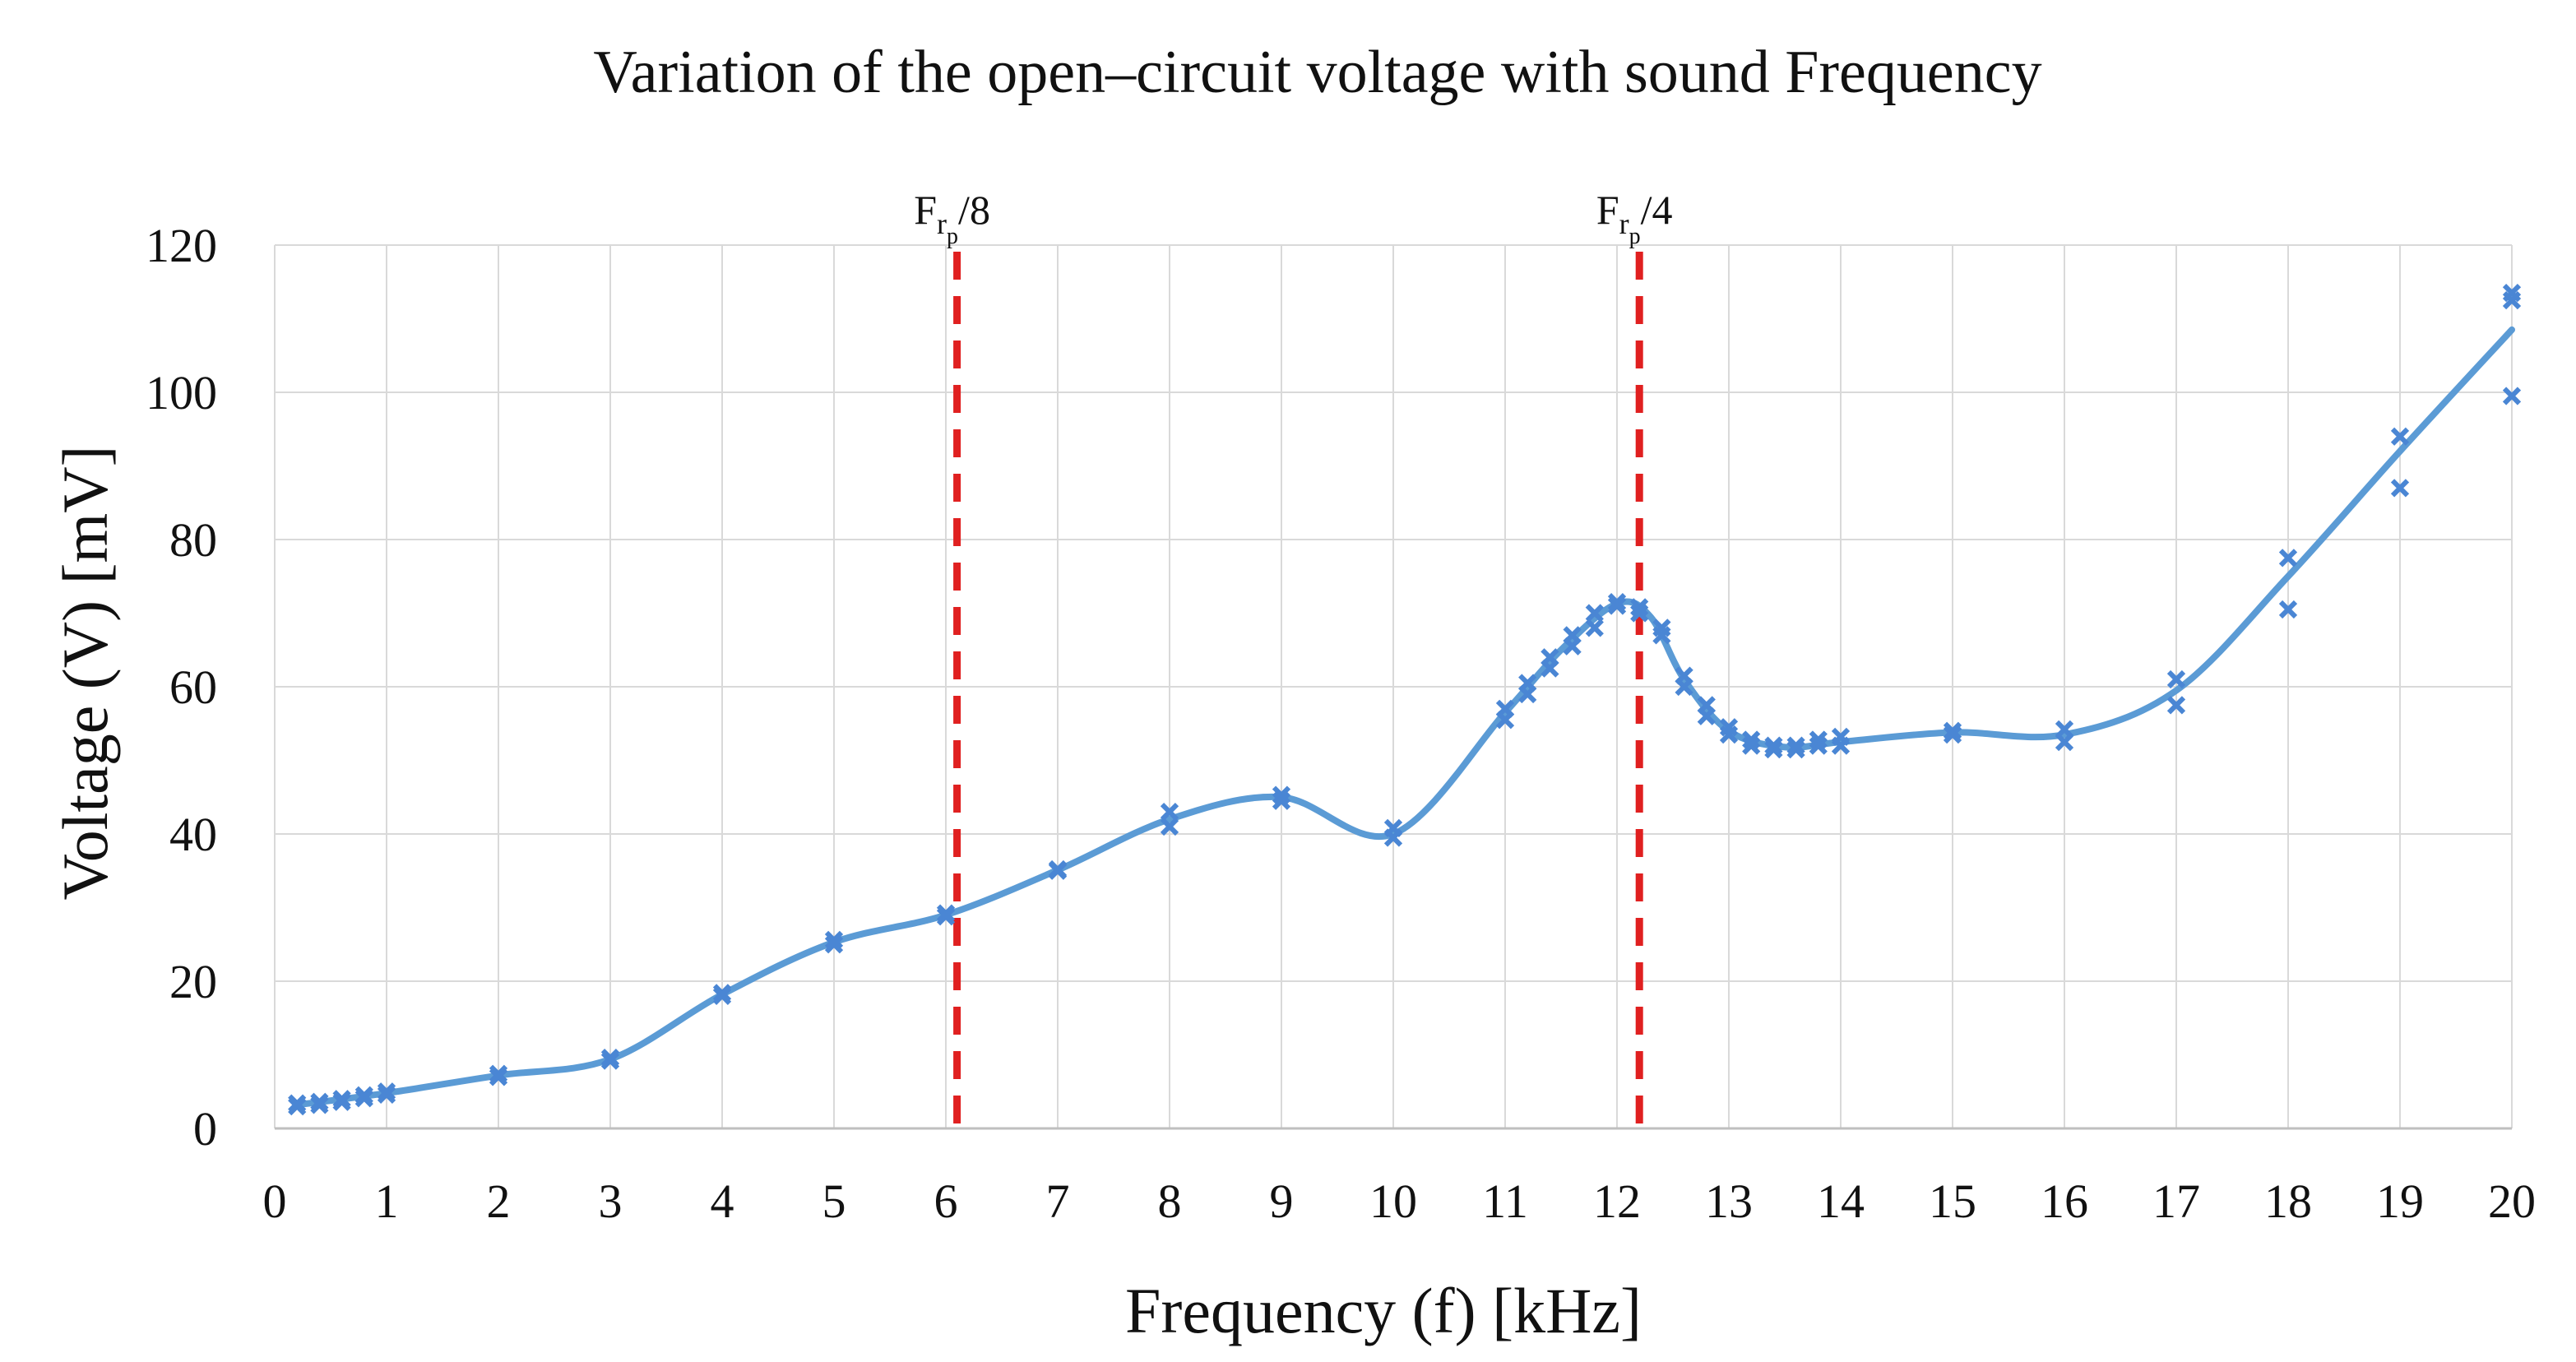  What do you see at coordinates (499, 1201) in the screenshot?
I see `x-tick-label: 2` at bounding box center [499, 1201].